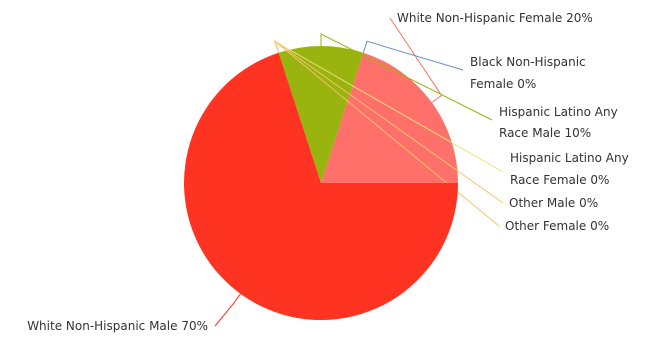  I want to click on pie-slice, so click(389, 117).